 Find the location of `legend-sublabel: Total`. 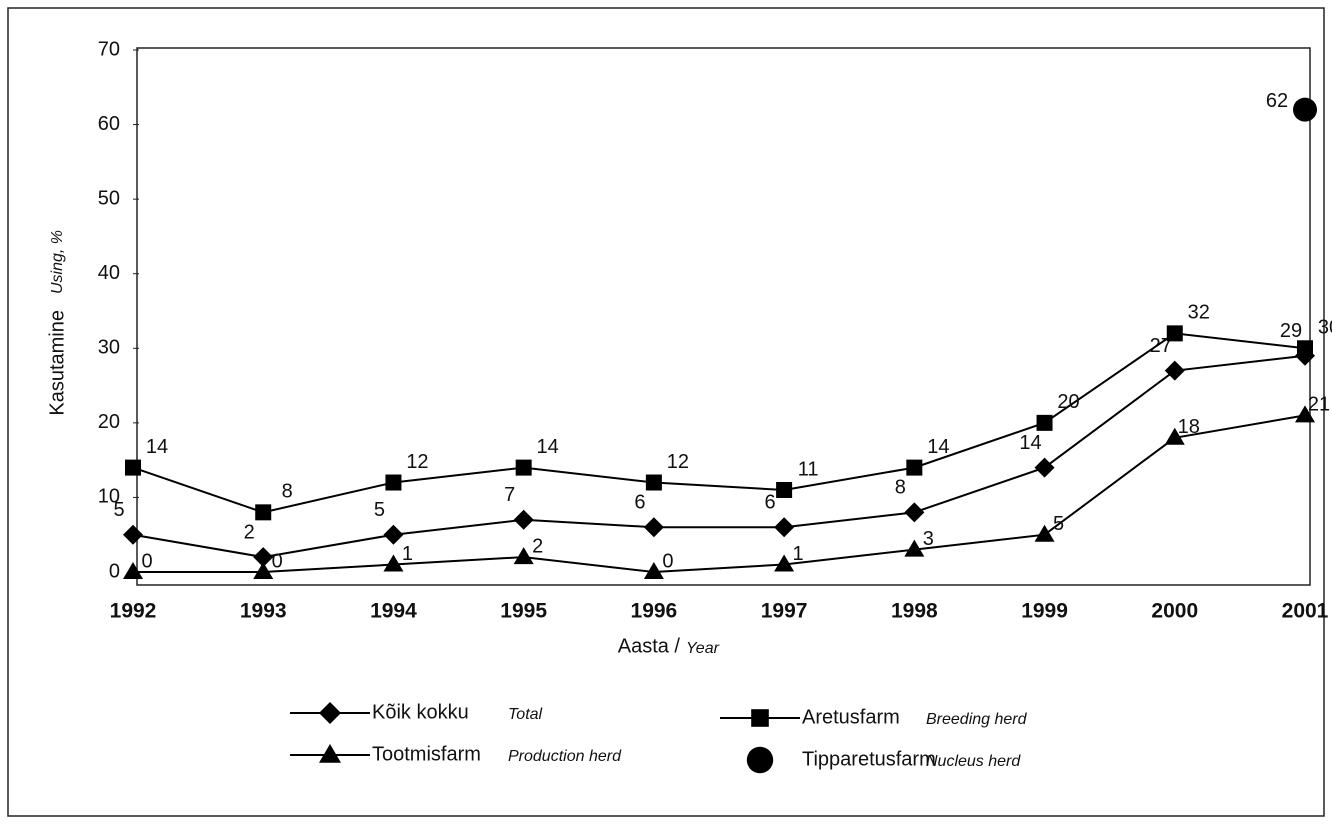

legend-sublabel: Total is located at coordinates (525, 714).